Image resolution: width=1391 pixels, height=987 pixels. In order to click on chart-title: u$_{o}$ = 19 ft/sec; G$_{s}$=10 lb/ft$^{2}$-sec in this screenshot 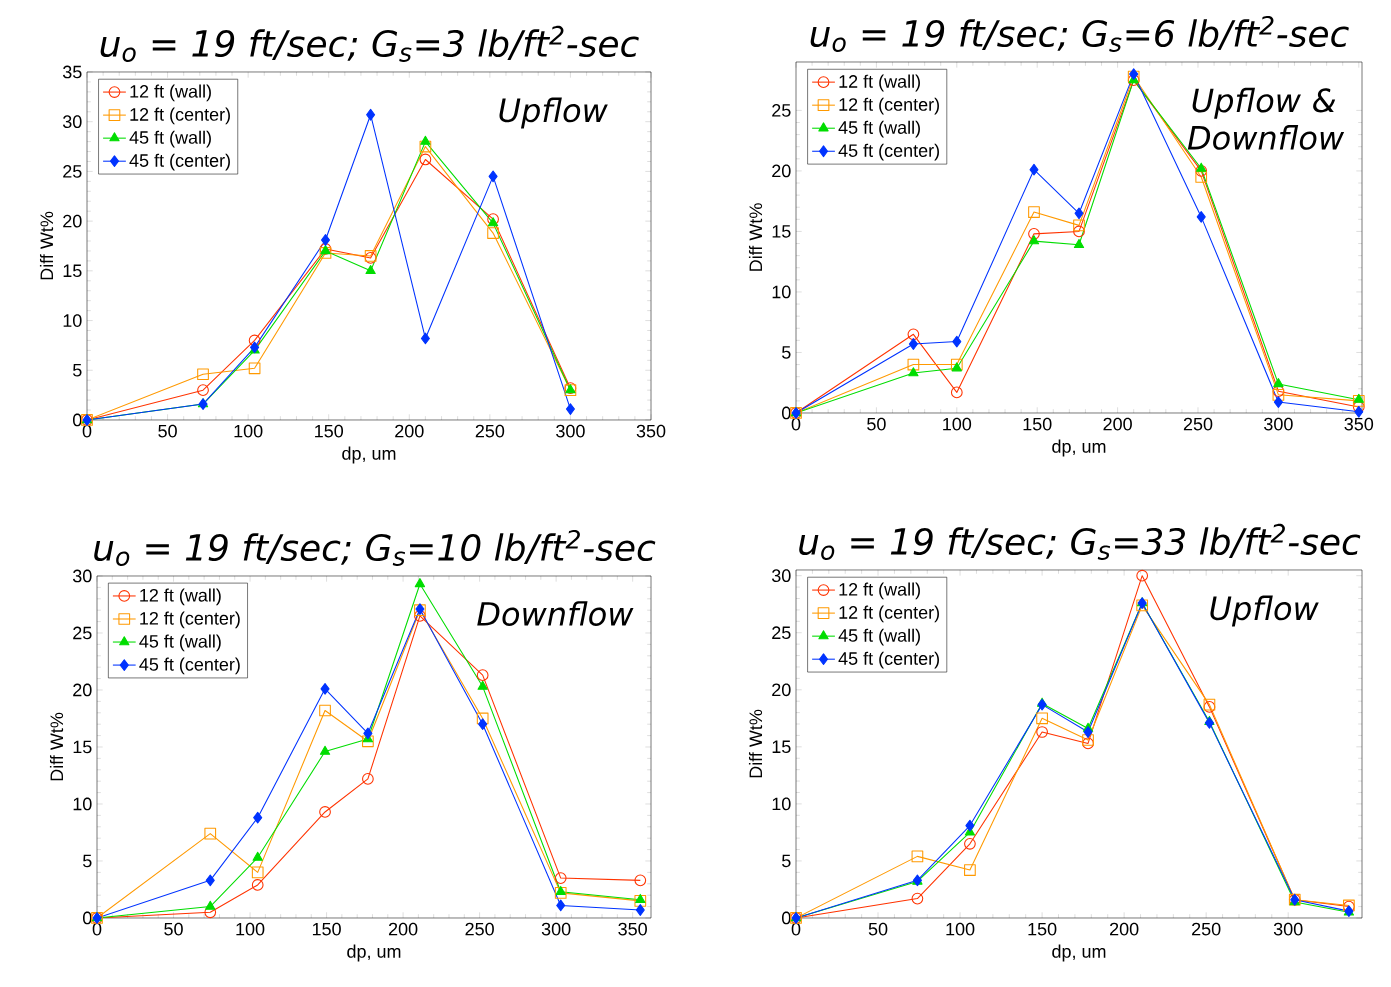, I will do `click(375, 547)`.